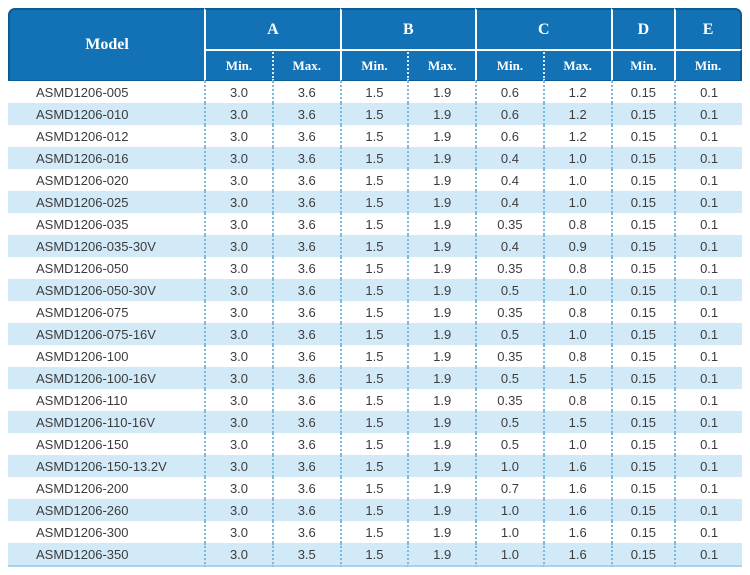 The width and height of the screenshot is (750, 575). I want to click on value-cell: 1.6, so click(576, 532).